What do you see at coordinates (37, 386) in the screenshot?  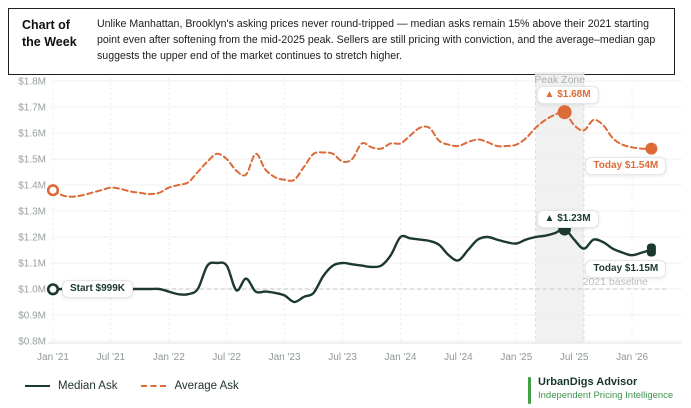 I see `median-line-swatch` at bounding box center [37, 386].